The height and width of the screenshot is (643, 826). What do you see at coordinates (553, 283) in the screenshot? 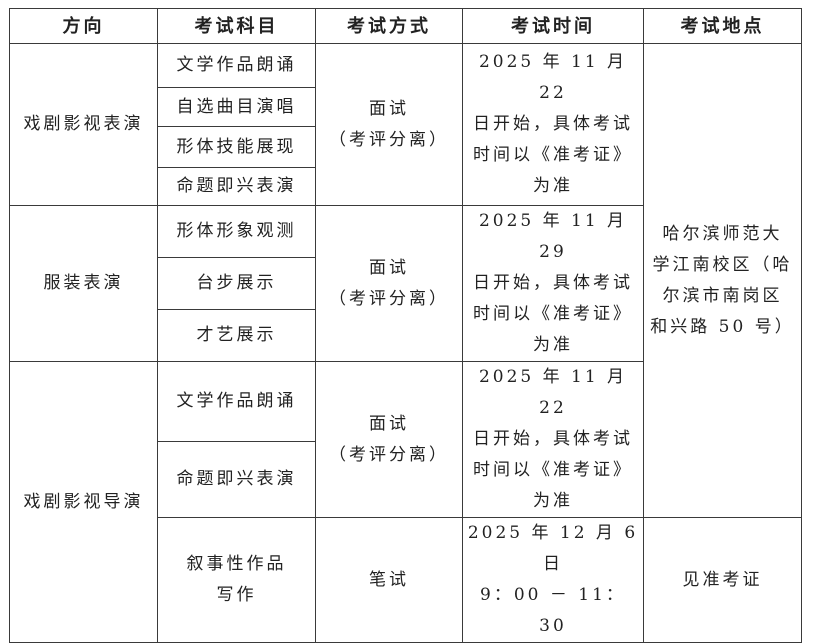
I see `time-cell: 2025 年 11 月 29 日开始，具体考试 时间以《准考证》 为准` at bounding box center [553, 283].